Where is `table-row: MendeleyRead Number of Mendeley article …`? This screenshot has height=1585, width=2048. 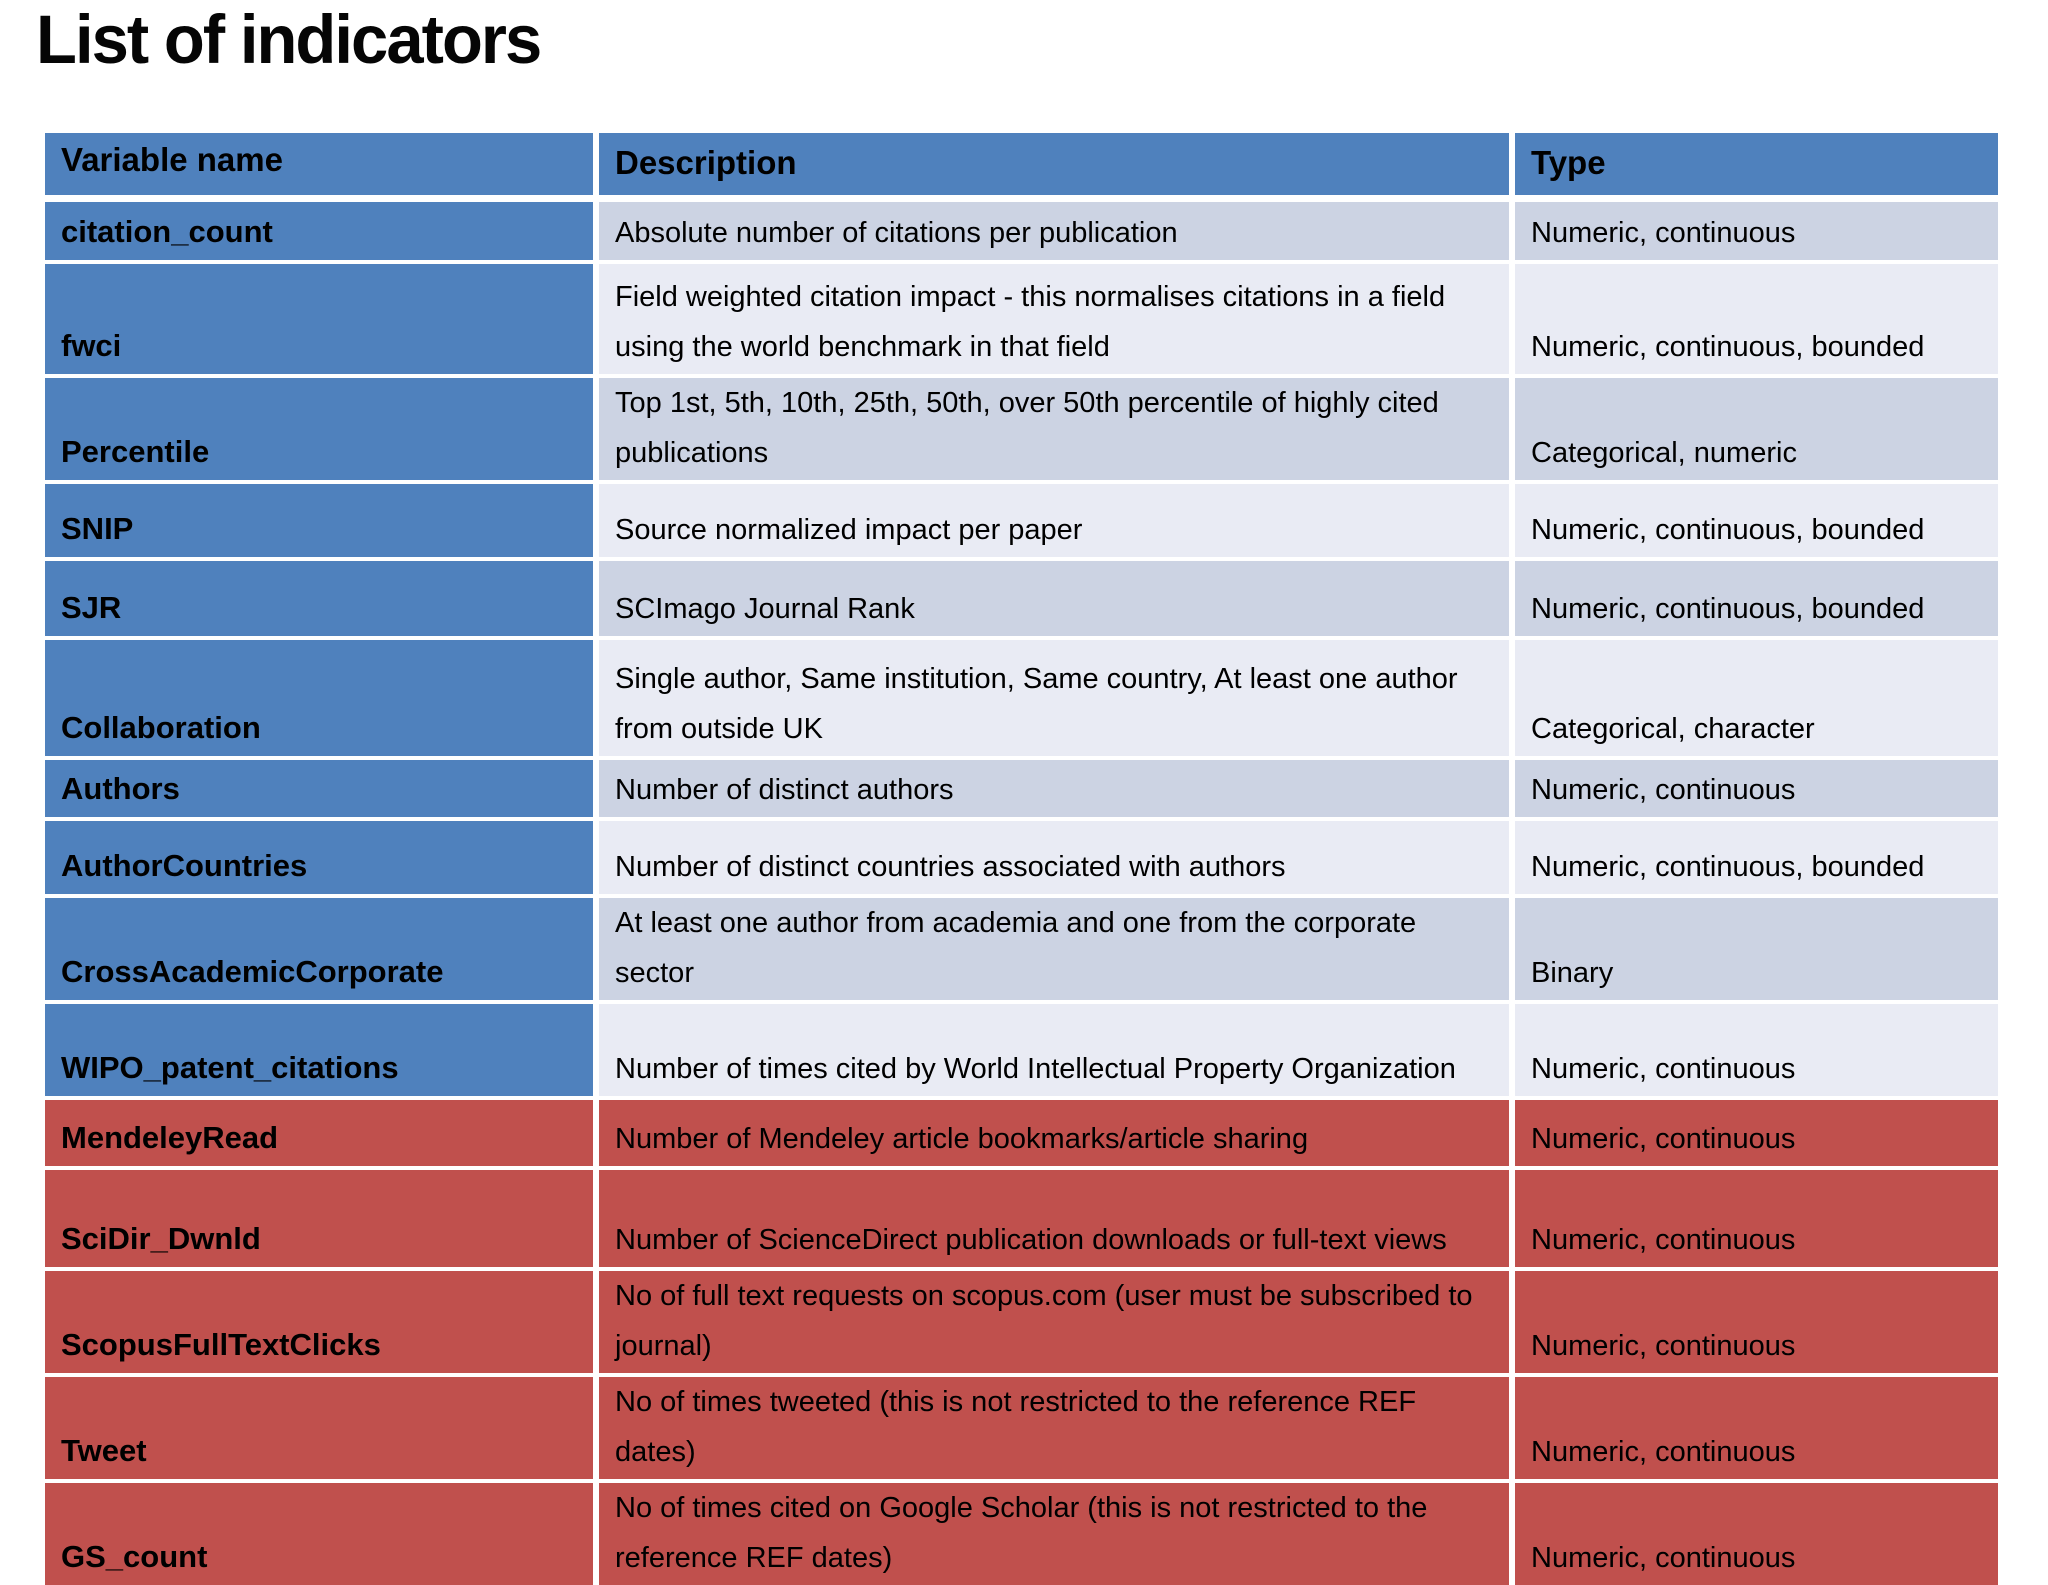 table-row: MendeleyRead Number of Mendeley article … is located at coordinates (1021, 1133).